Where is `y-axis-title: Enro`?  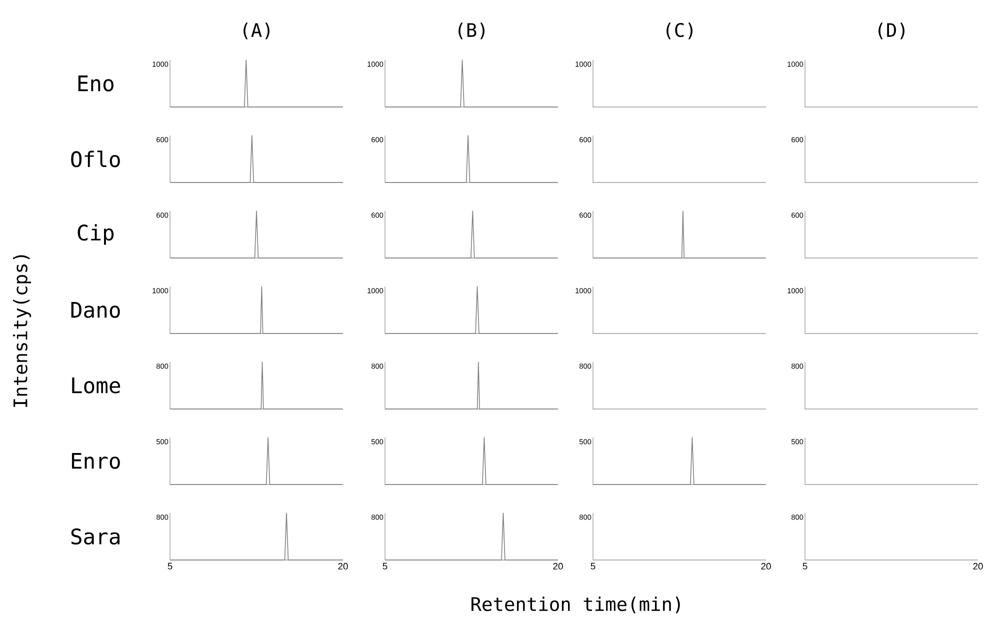
y-axis-title: Enro is located at coordinates (96, 461).